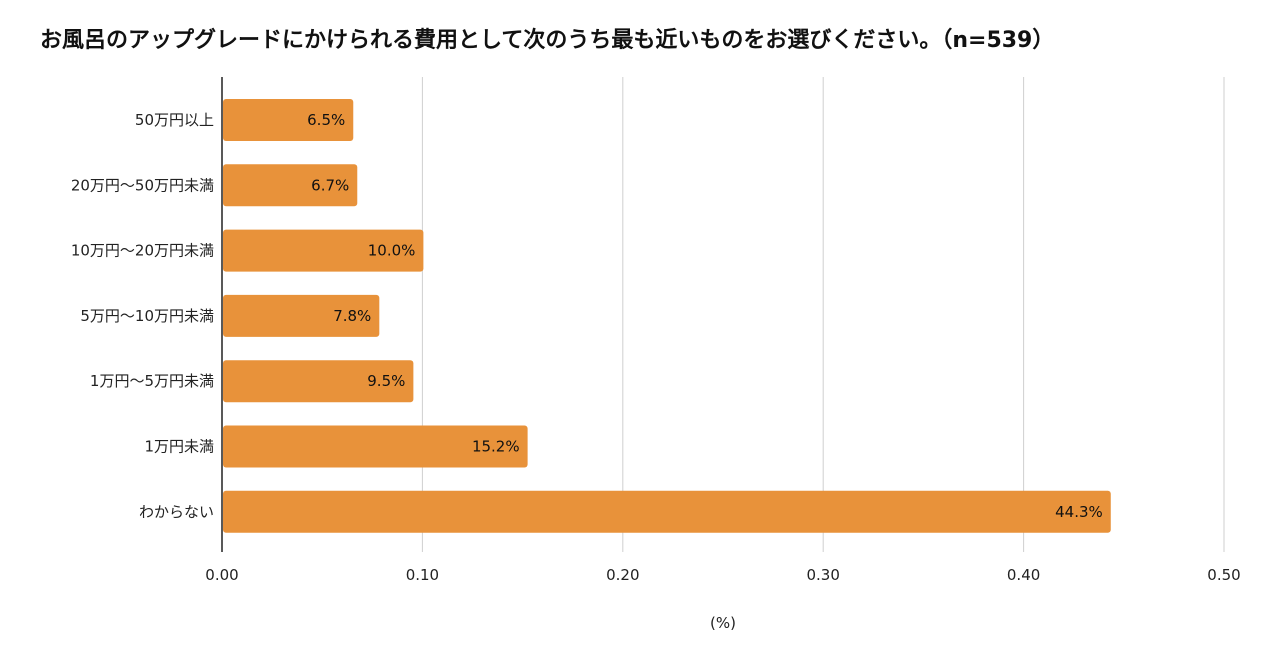 The height and width of the screenshot is (653, 1287). What do you see at coordinates (1223, 575) in the screenshot?
I see `x-tick-label: 0.50` at bounding box center [1223, 575].